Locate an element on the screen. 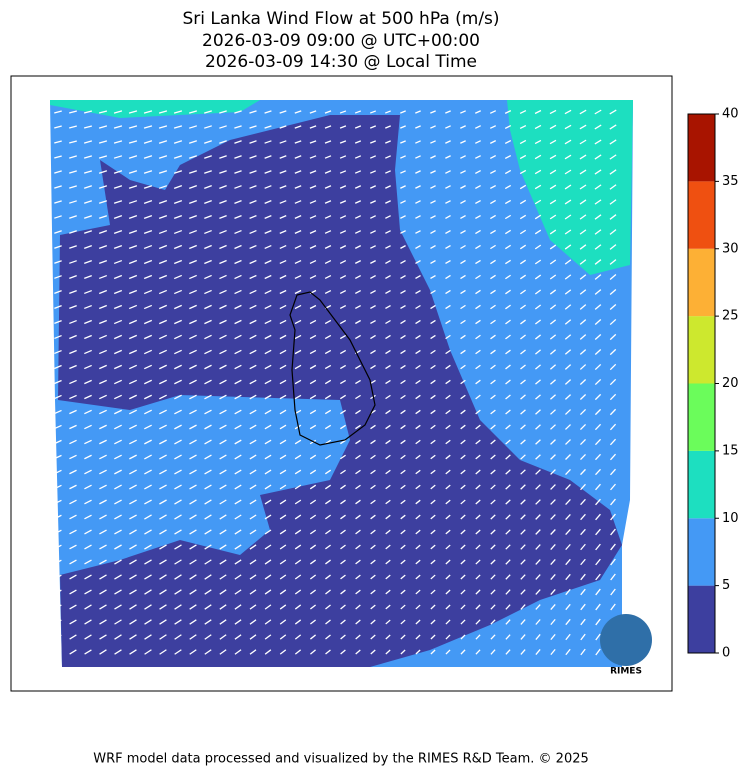 The image size is (751, 776). logo: RIMES is located at coordinates (626, 645).